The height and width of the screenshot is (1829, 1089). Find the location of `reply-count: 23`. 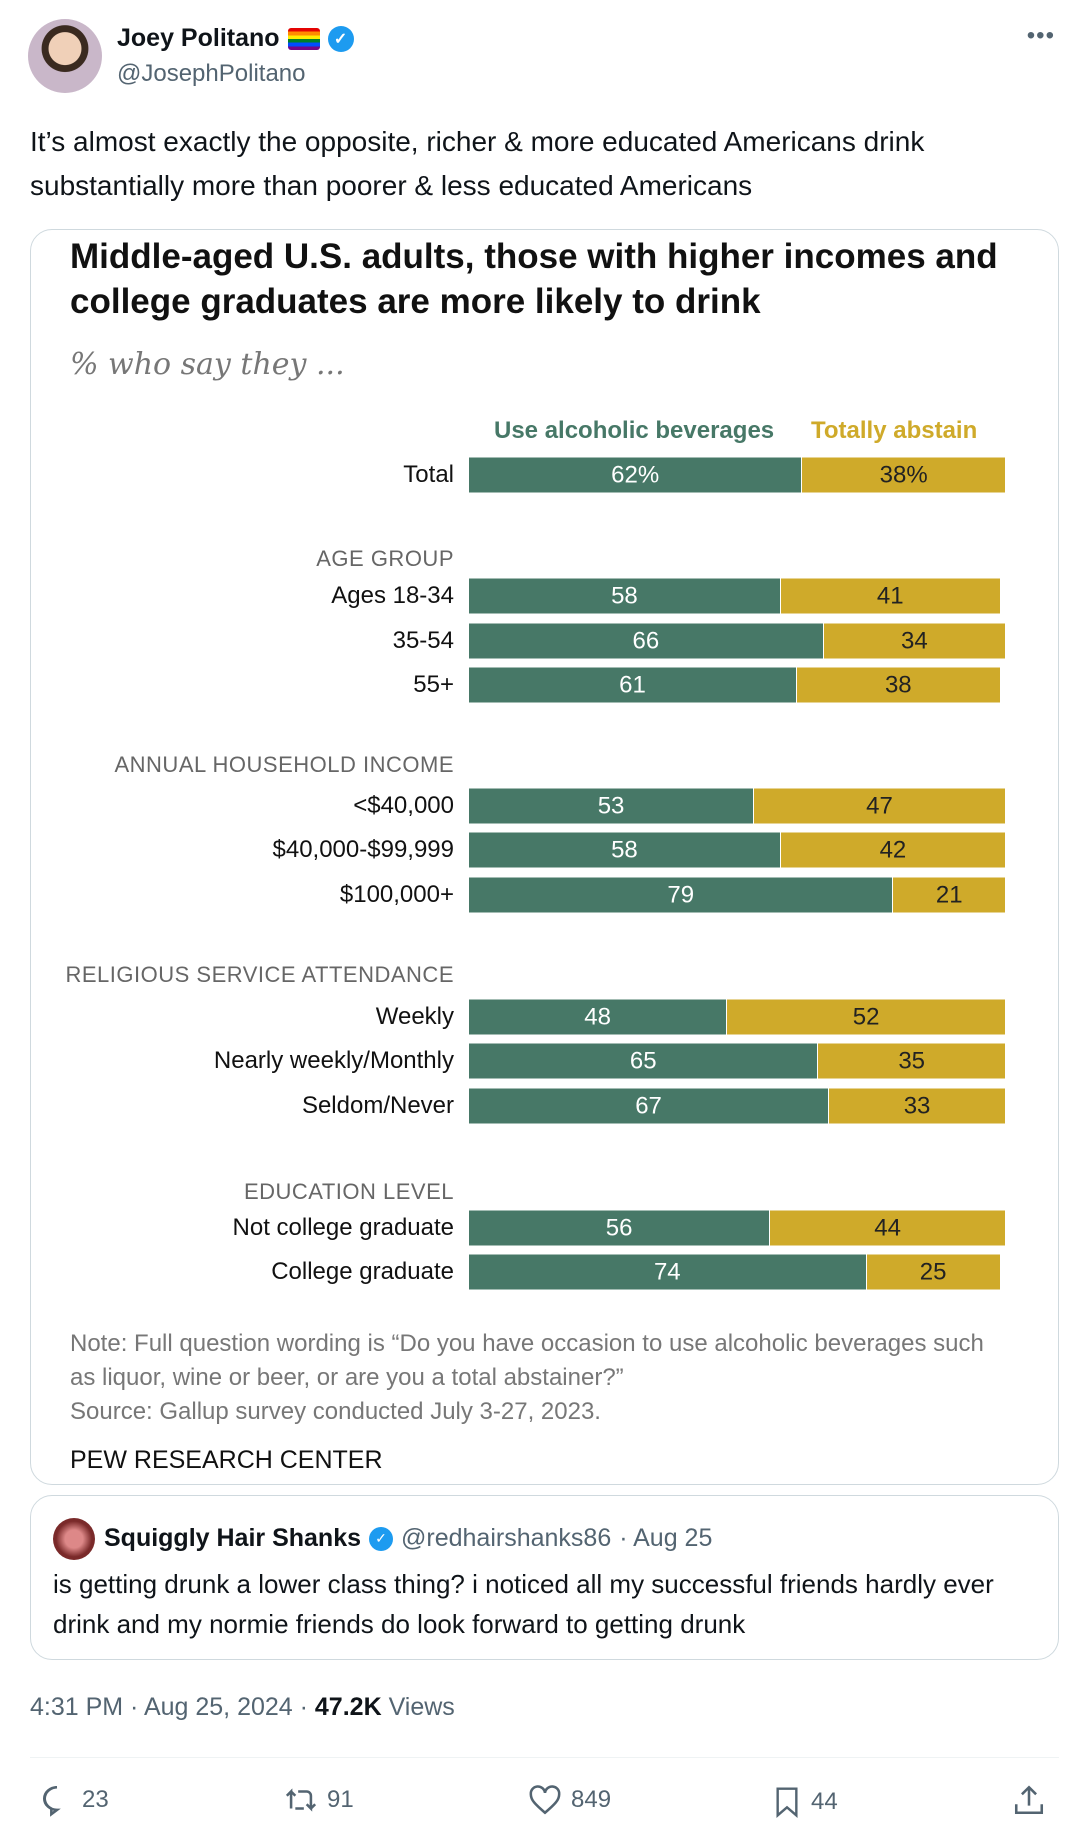

reply-count: 23 is located at coordinates (95, 1799).